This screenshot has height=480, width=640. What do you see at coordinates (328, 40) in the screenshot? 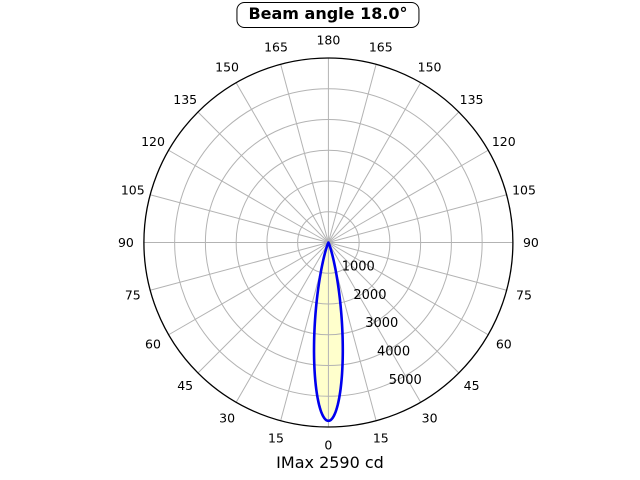
I see `angle-tick-label: 180` at bounding box center [328, 40].